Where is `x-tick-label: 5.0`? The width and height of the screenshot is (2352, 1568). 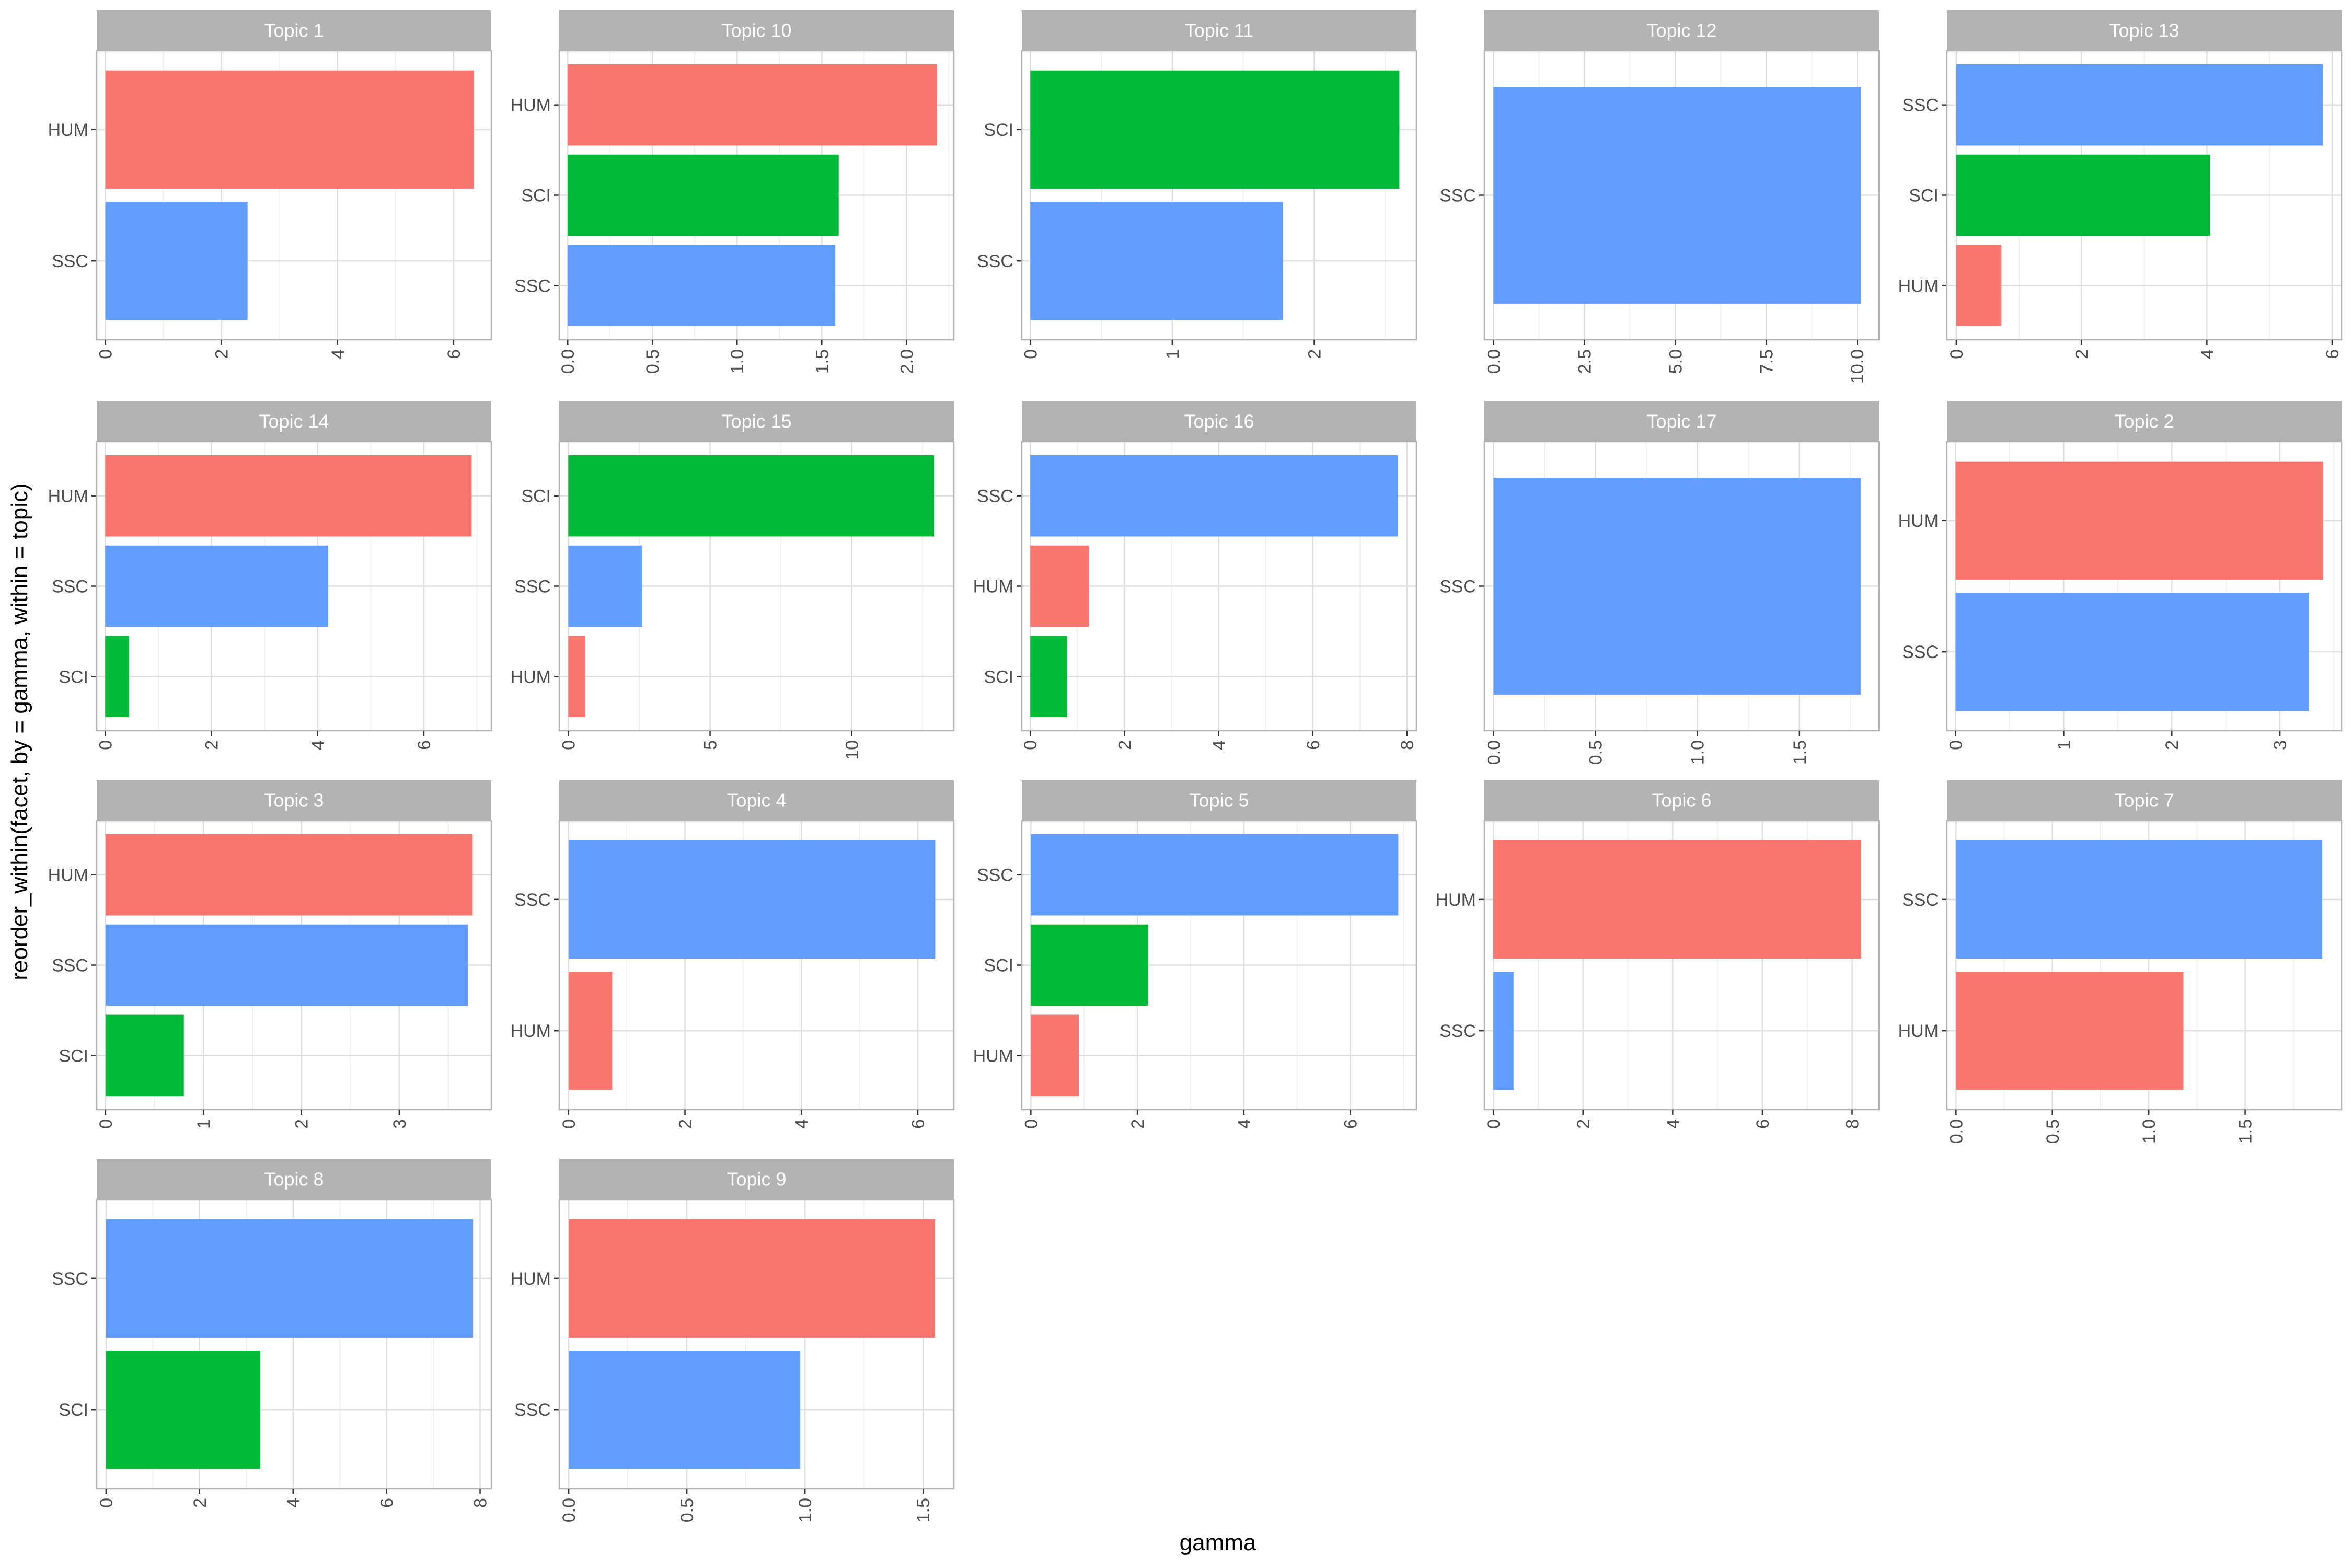
x-tick-label: 5.0 is located at coordinates (1676, 361).